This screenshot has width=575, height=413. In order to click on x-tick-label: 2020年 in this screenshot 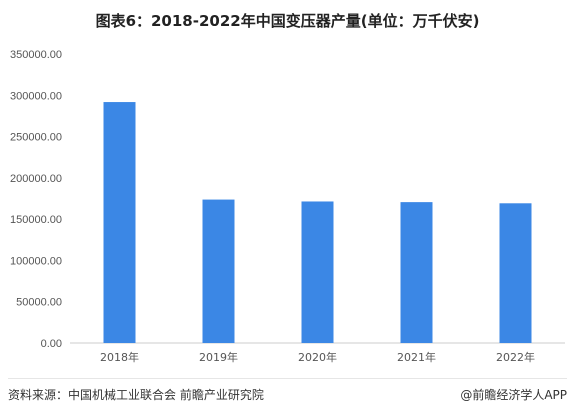, I will do `click(317, 357)`.